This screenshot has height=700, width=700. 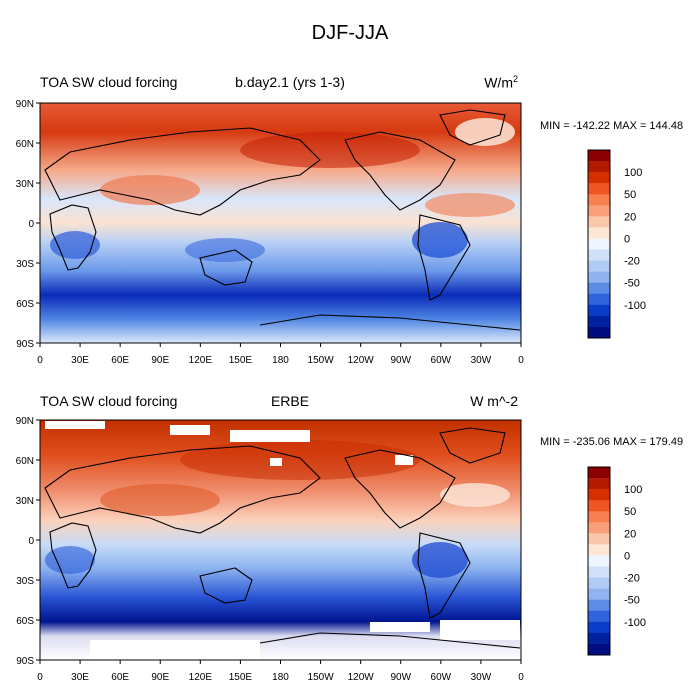 What do you see at coordinates (627, 556) in the screenshot?
I see `colorbar-label: 0` at bounding box center [627, 556].